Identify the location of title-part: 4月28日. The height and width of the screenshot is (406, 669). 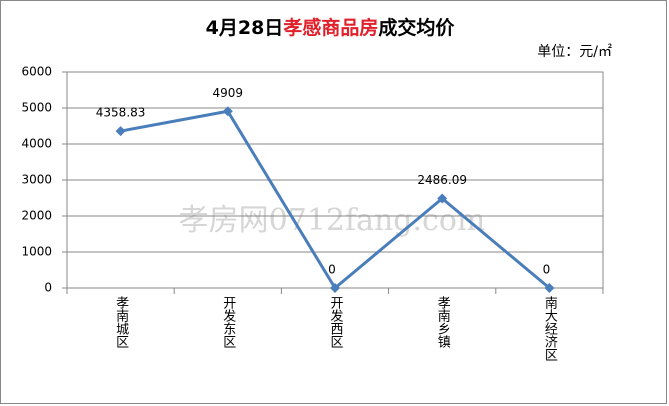
(245, 28).